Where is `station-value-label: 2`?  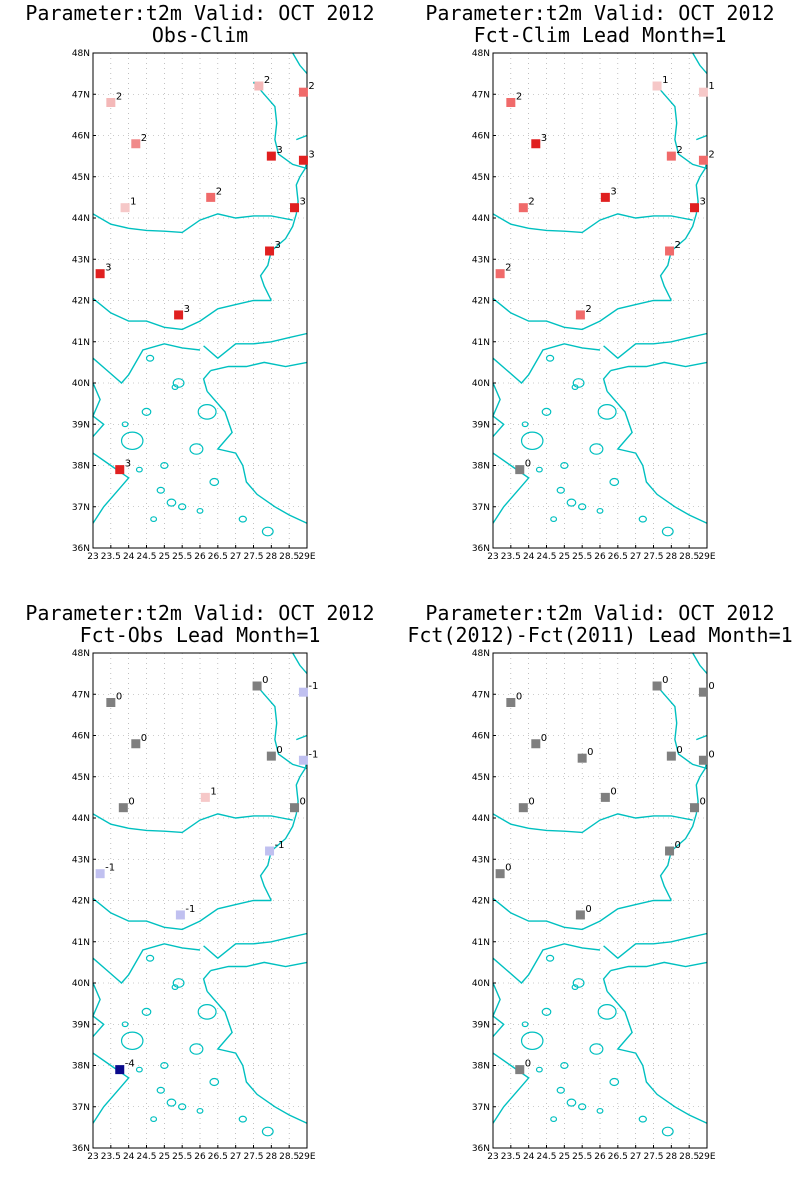 station-value-label: 2 is located at coordinates (311, 86).